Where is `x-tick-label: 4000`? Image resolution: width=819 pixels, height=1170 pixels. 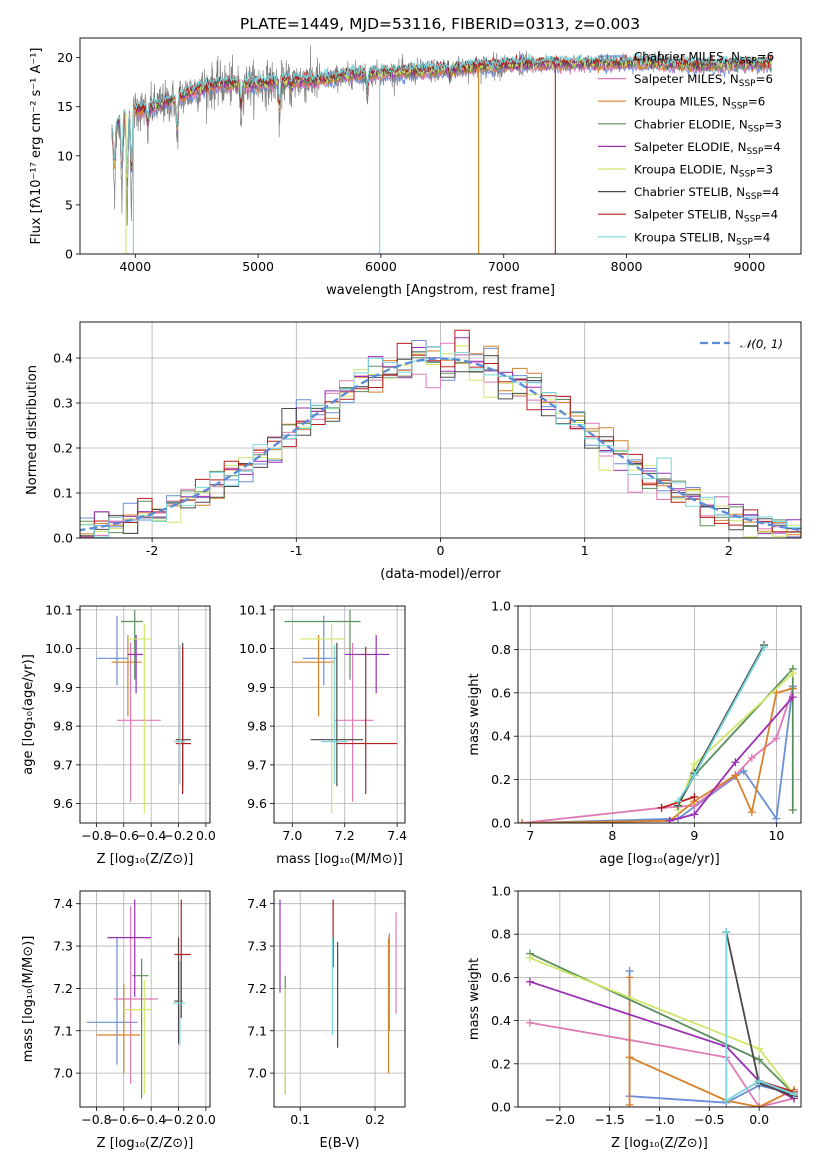 x-tick-label: 4000 is located at coordinates (135, 266).